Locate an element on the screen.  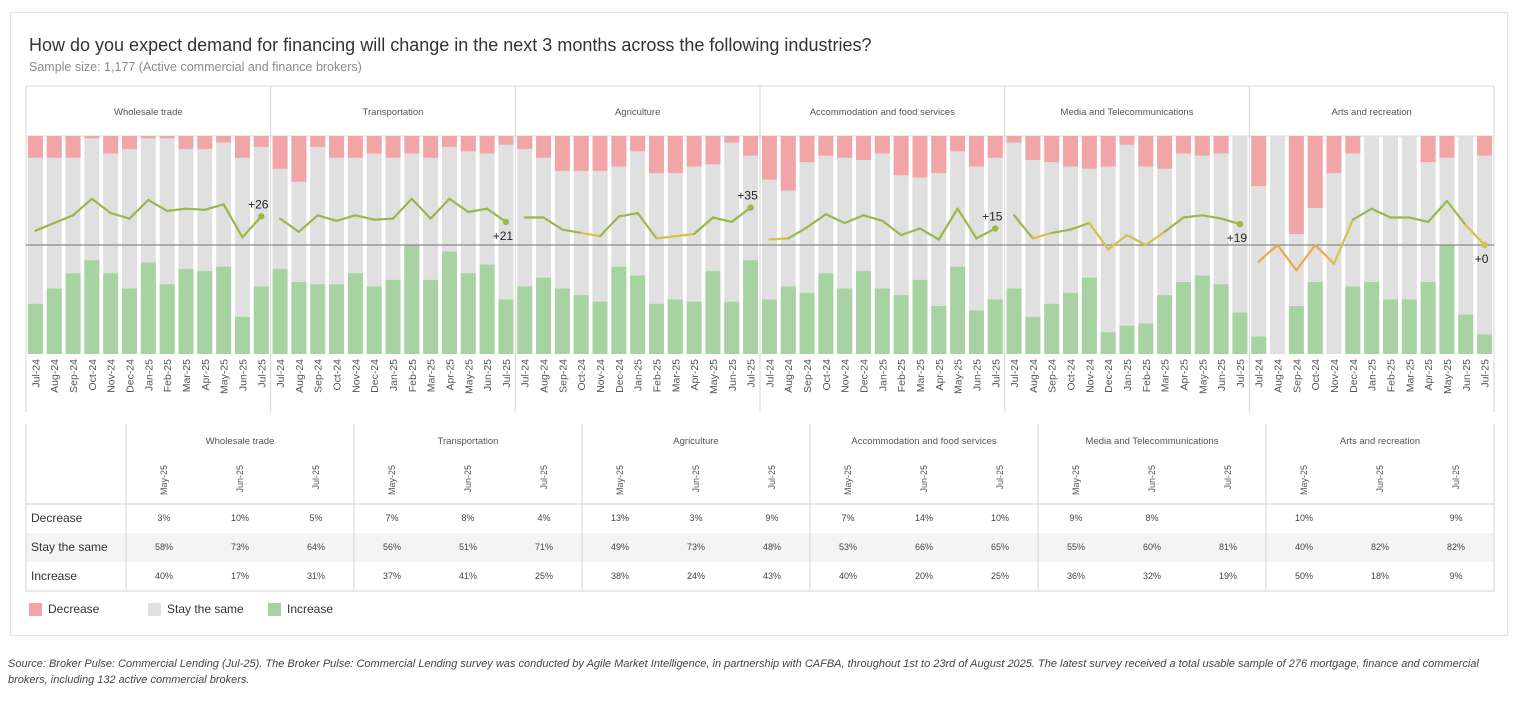
x-tick-label: Mar-25 is located at coordinates (432, 375).